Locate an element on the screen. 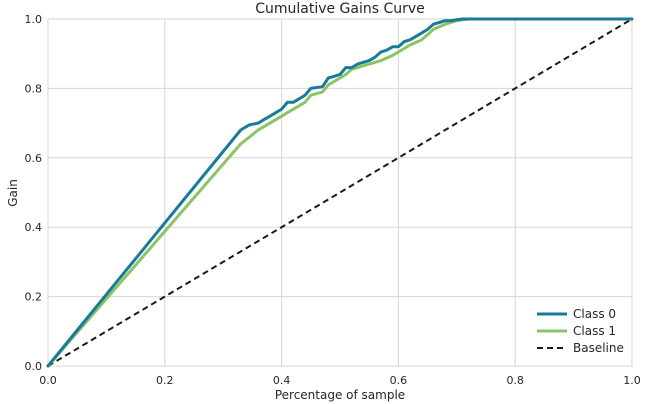  x-tick-label: 0.8 is located at coordinates (515, 380).